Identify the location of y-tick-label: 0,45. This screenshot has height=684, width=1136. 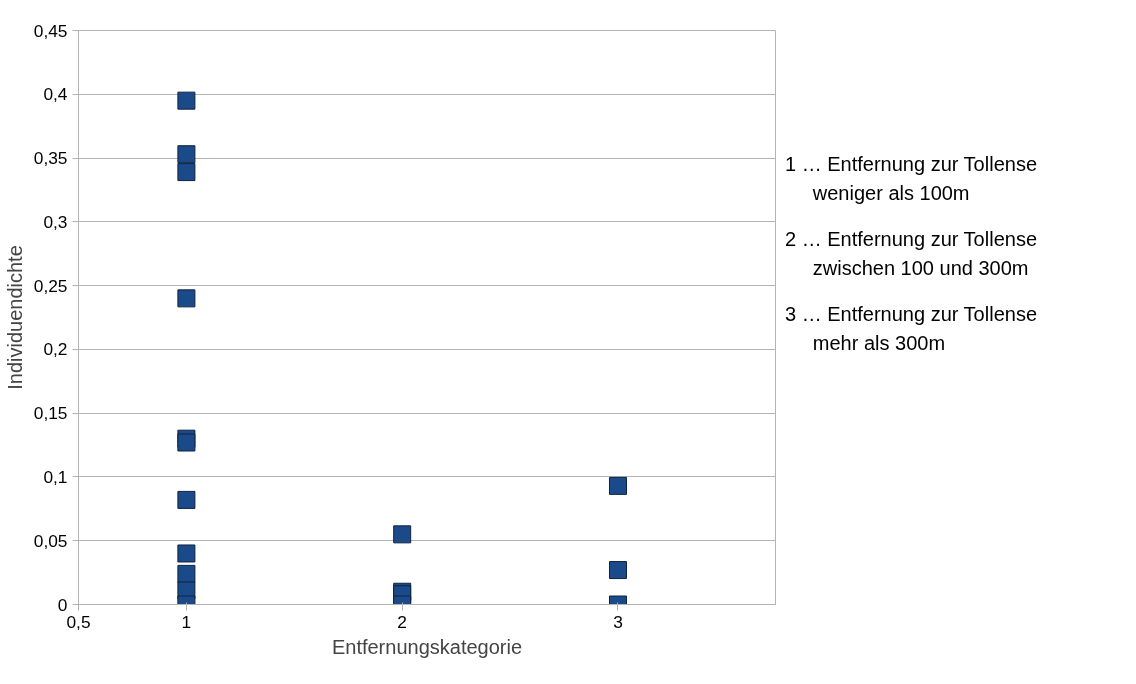
(50, 30).